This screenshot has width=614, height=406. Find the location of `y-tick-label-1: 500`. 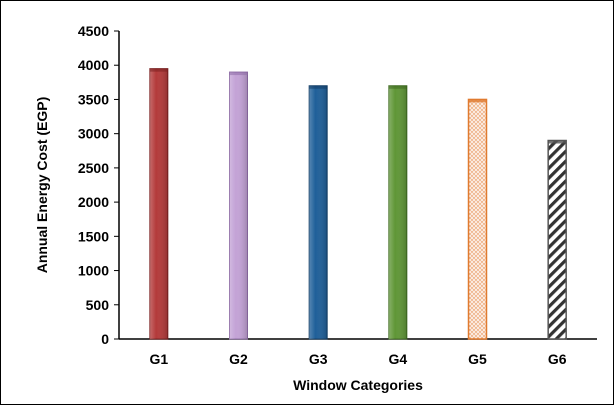

y-tick-label-1: 500 is located at coordinates (98, 305).